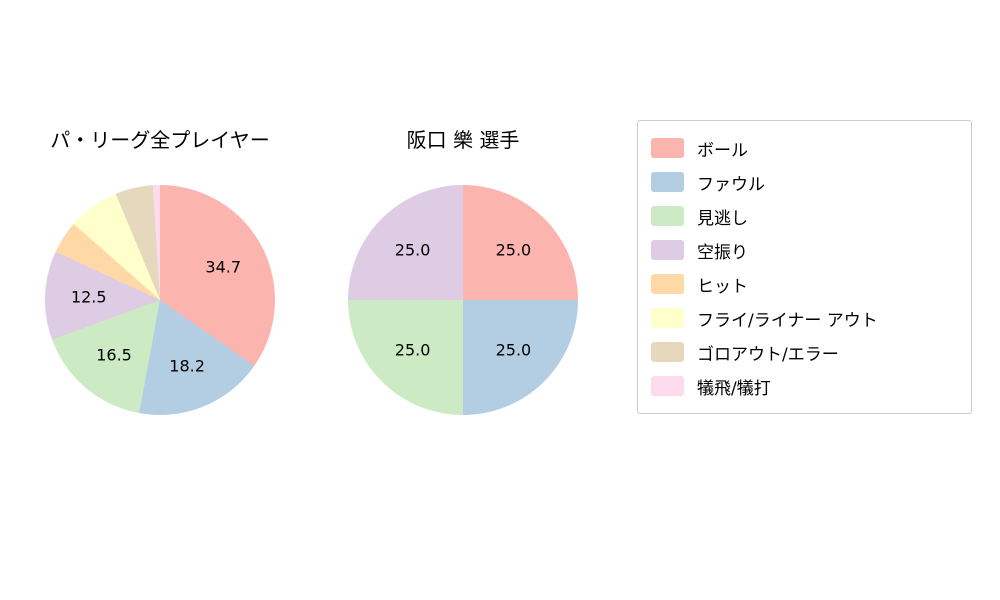 This screenshot has width=1000, height=600. Describe the element at coordinates (804, 284) in the screenshot. I see `legend-item: ヒット` at that location.